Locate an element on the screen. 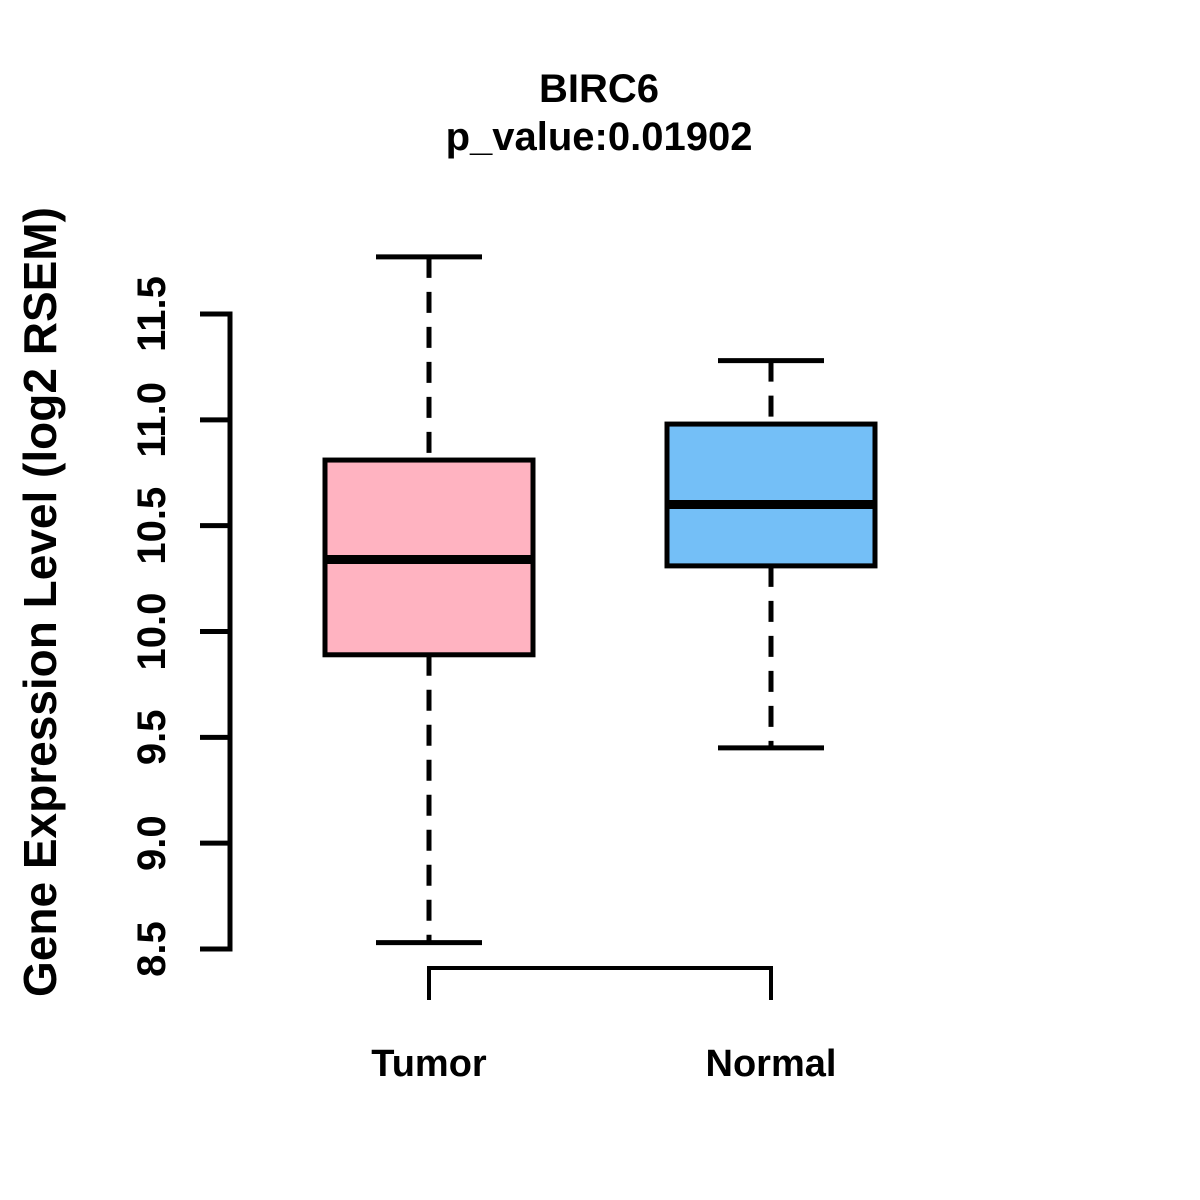 The width and height of the screenshot is (1200, 1200). y-tick-label: 9.0 is located at coordinates (152, 843).